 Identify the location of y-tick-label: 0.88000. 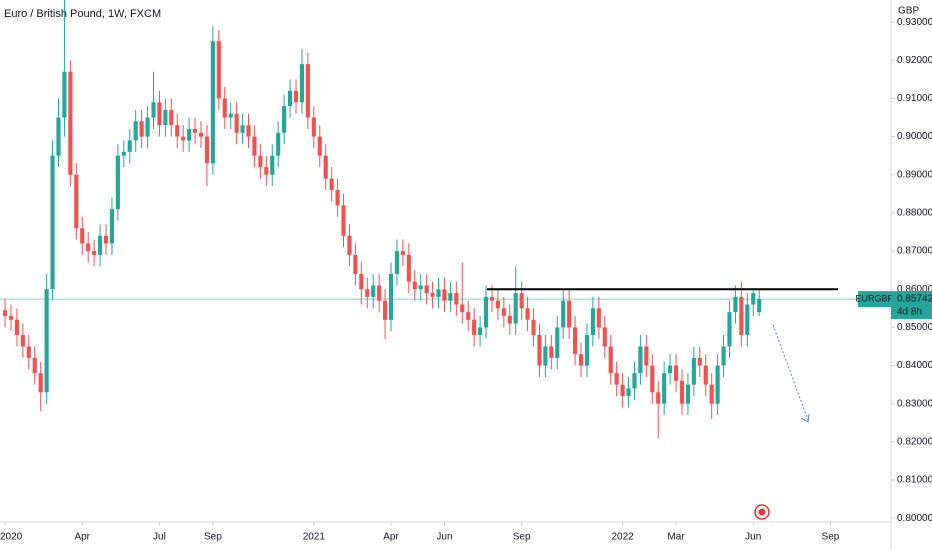
(914, 213).